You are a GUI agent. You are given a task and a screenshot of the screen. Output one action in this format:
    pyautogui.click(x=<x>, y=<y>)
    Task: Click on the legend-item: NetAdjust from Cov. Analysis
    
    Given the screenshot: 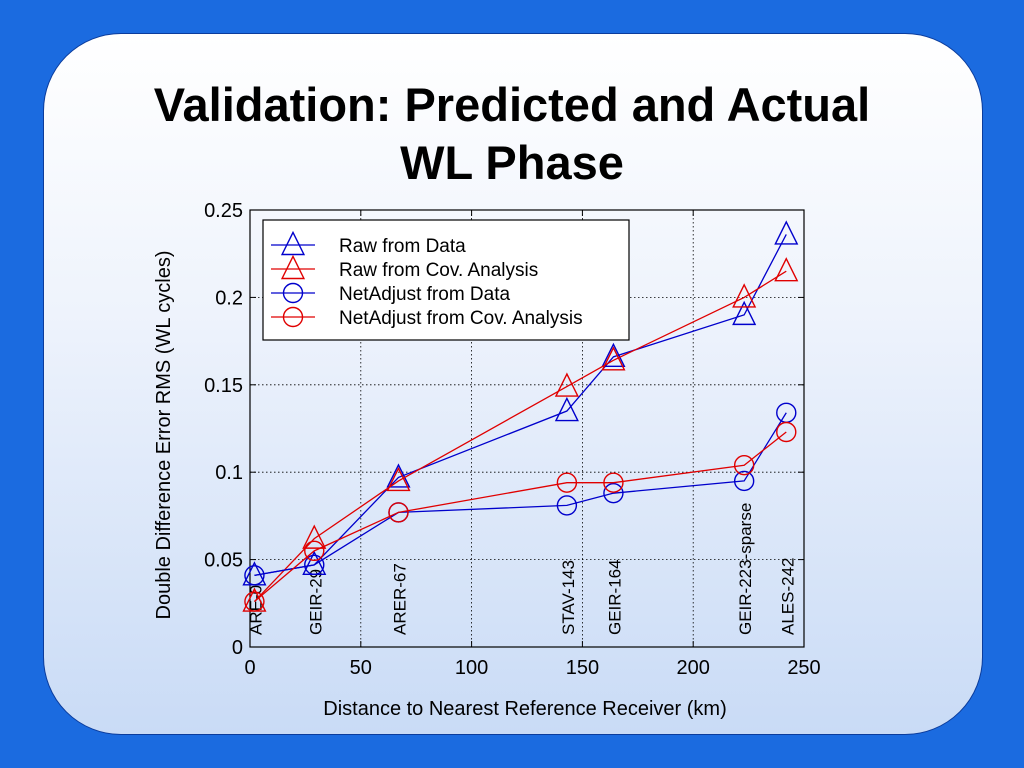 What is the action you would take?
    pyautogui.click(x=427, y=317)
    